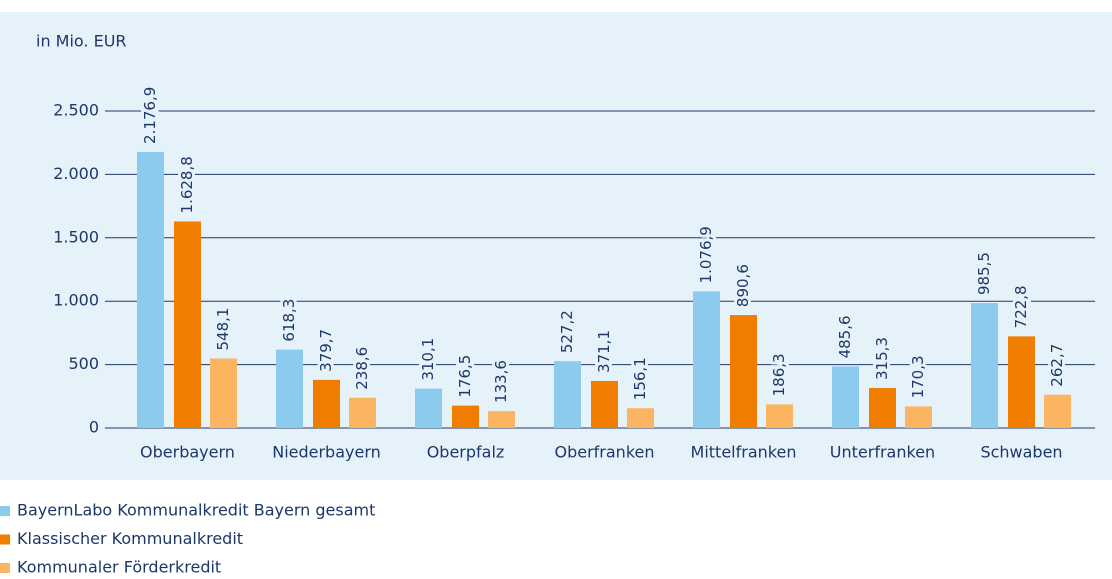  What do you see at coordinates (326, 452) in the screenshot?
I see `x-tick-label: Niederbayern` at bounding box center [326, 452].